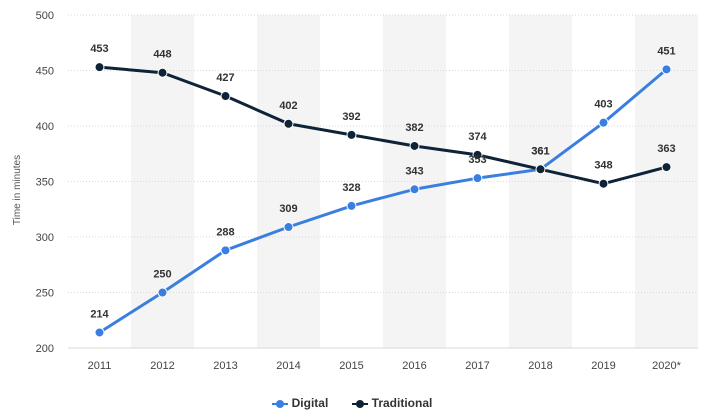 The width and height of the screenshot is (704, 419). I want to click on digital-data-label: 214, so click(99, 314).